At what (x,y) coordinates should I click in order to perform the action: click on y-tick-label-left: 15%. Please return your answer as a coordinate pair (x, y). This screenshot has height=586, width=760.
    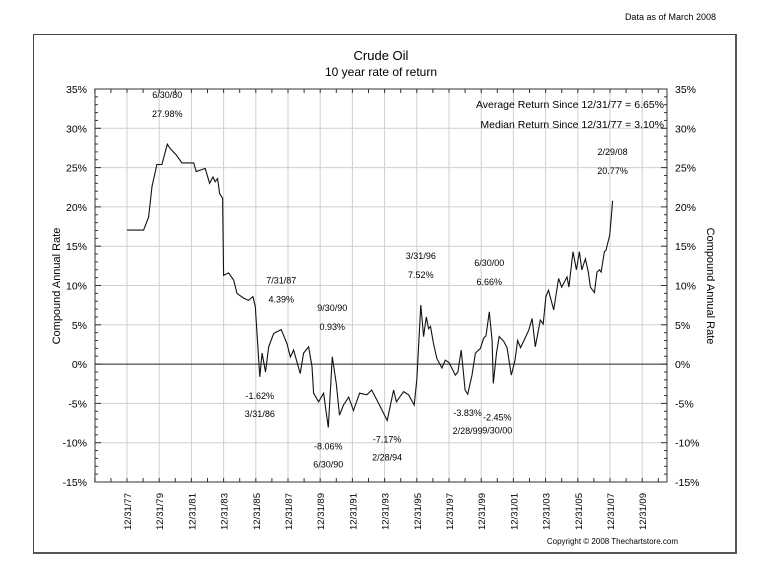
    Looking at the image, I should click on (76, 247).